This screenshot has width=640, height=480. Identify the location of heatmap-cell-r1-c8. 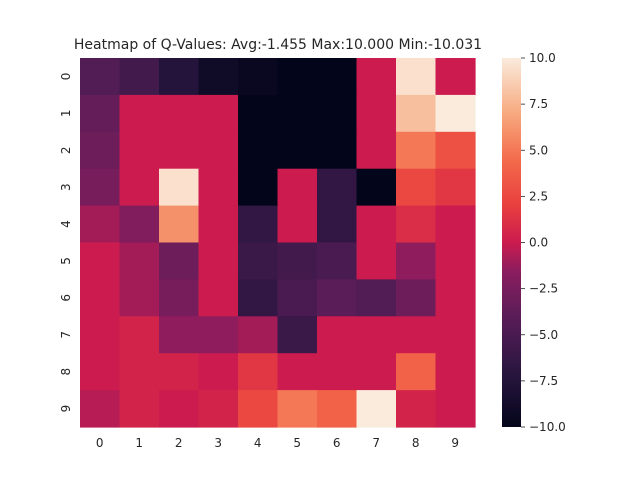
(416, 113).